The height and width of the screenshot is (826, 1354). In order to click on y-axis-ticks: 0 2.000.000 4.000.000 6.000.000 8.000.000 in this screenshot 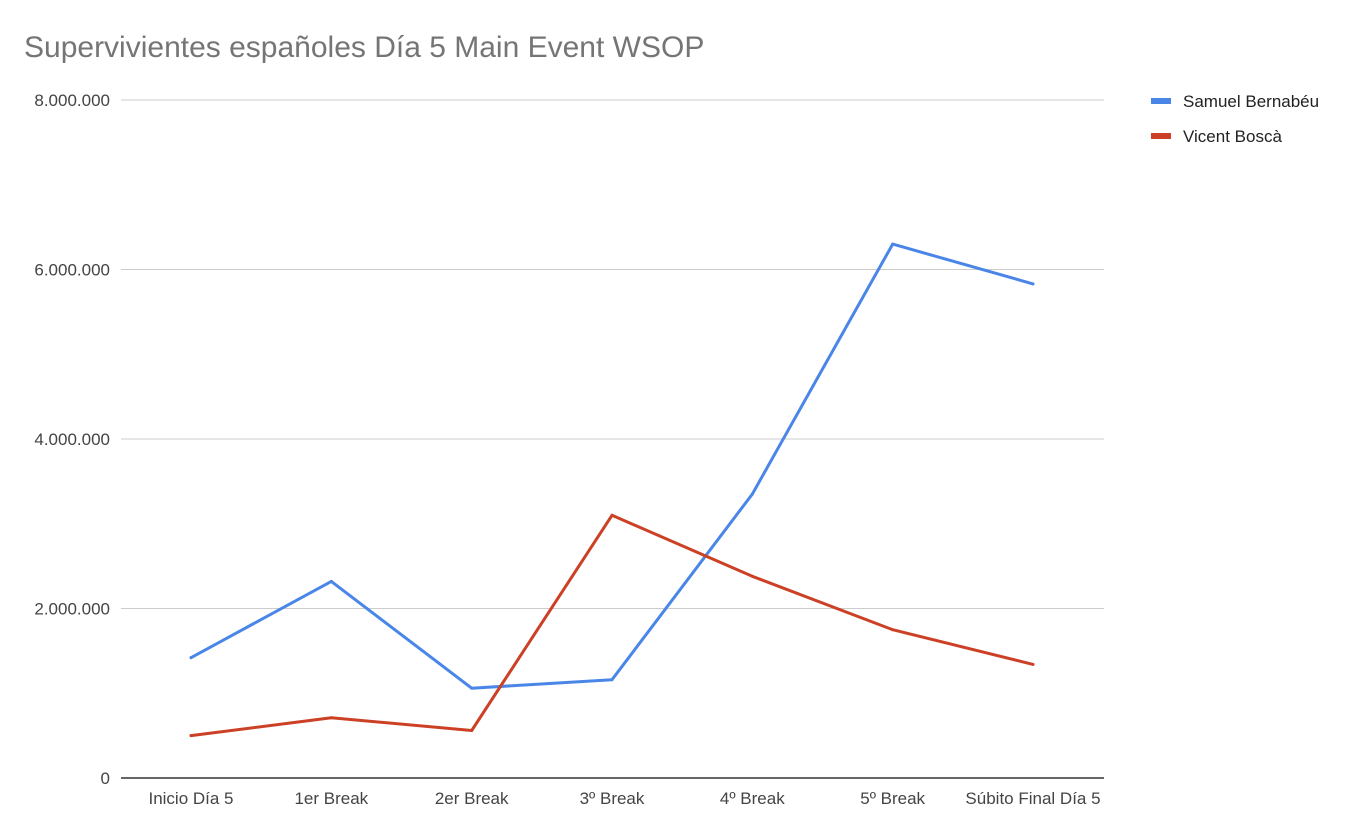, I will do `click(72, 439)`.